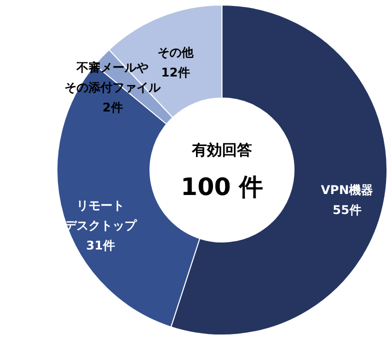  I want to click on text: 100 件, so click(222, 187).